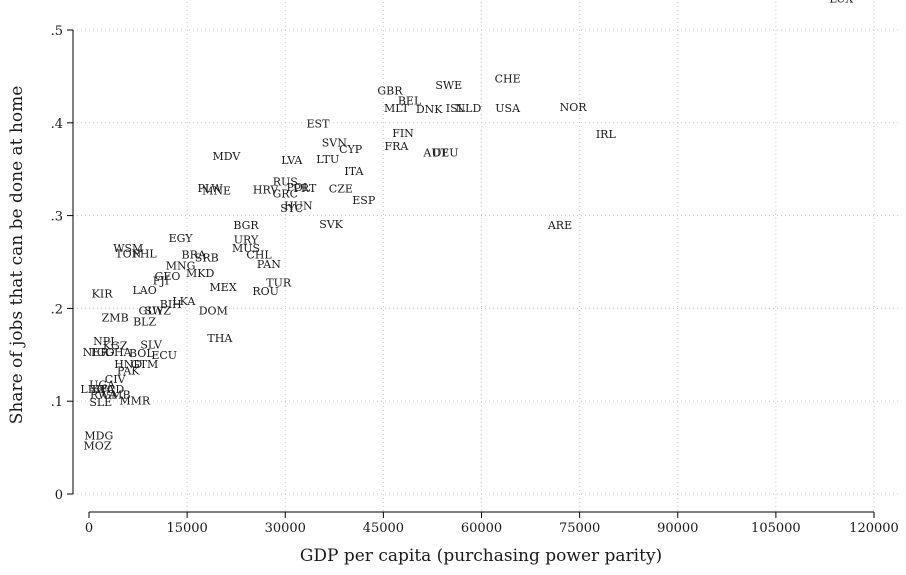 The image size is (906, 575). Describe the element at coordinates (776, 528) in the screenshot. I see `x-tick-label: 105000` at that location.